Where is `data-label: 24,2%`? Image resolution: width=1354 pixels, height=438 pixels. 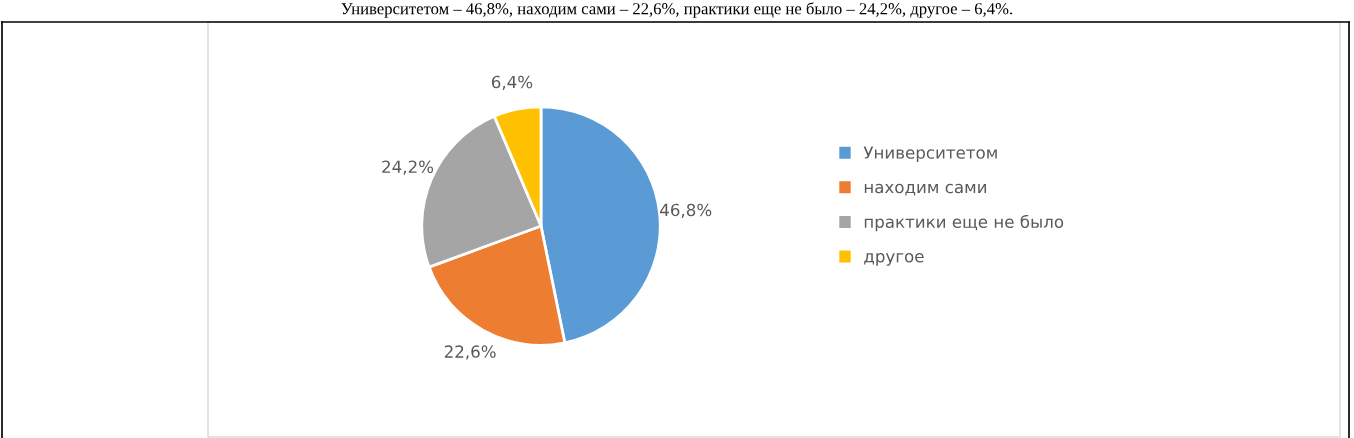
data-label: 24,2% is located at coordinates (408, 167).